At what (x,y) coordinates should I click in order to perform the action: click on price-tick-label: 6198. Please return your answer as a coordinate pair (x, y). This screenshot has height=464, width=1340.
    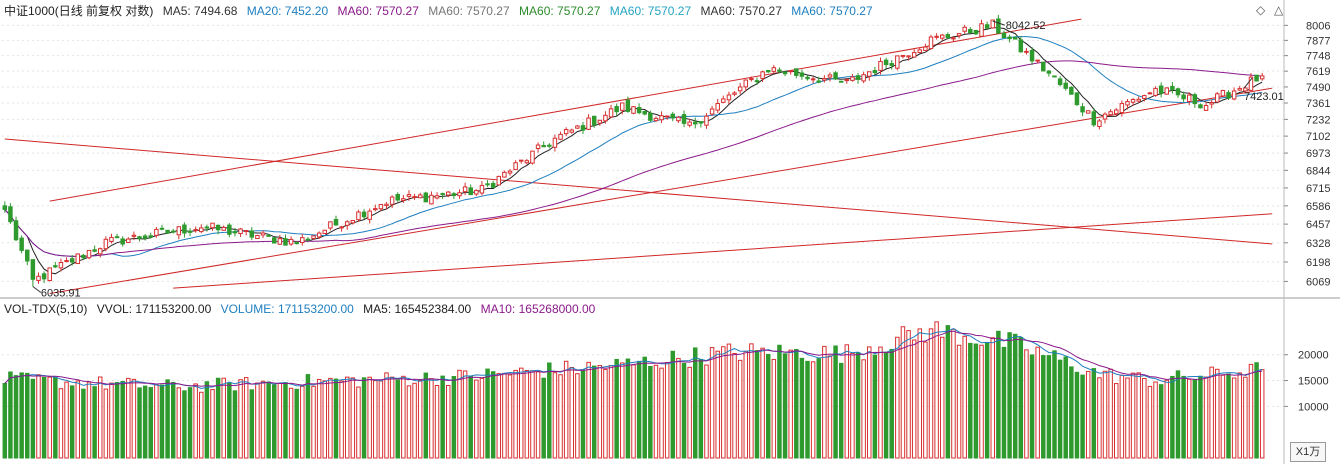
    Looking at the image, I should click on (1318, 263).